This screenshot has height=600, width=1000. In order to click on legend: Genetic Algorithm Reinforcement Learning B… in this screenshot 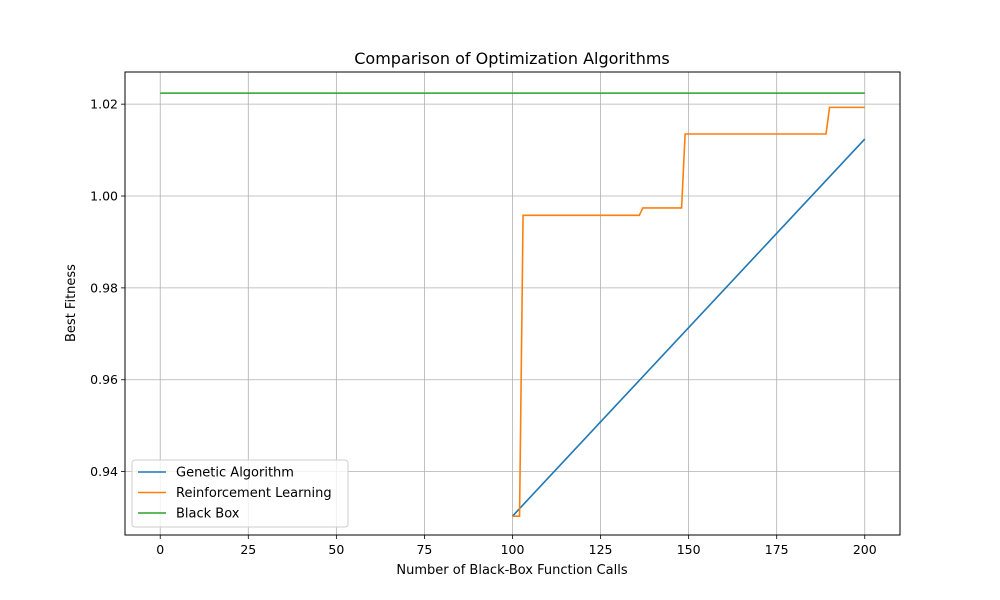, I will do `click(240, 493)`.